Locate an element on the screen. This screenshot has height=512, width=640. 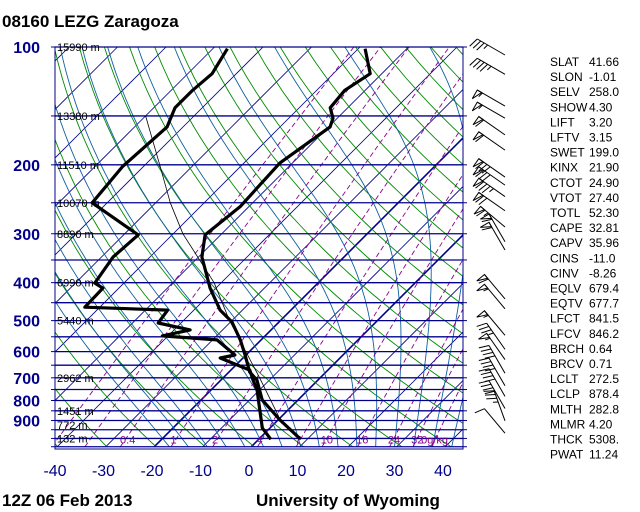
index-name: KINX is located at coordinates (564, 168).